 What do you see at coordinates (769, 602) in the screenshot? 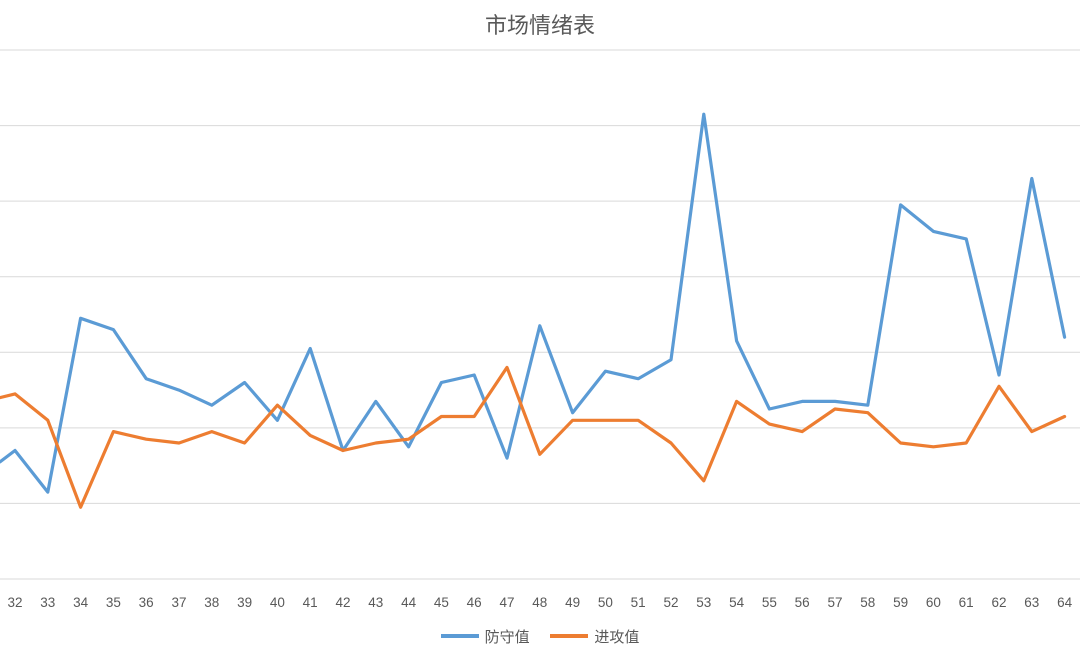
I see `x-tick-label: 55` at bounding box center [769, 602].